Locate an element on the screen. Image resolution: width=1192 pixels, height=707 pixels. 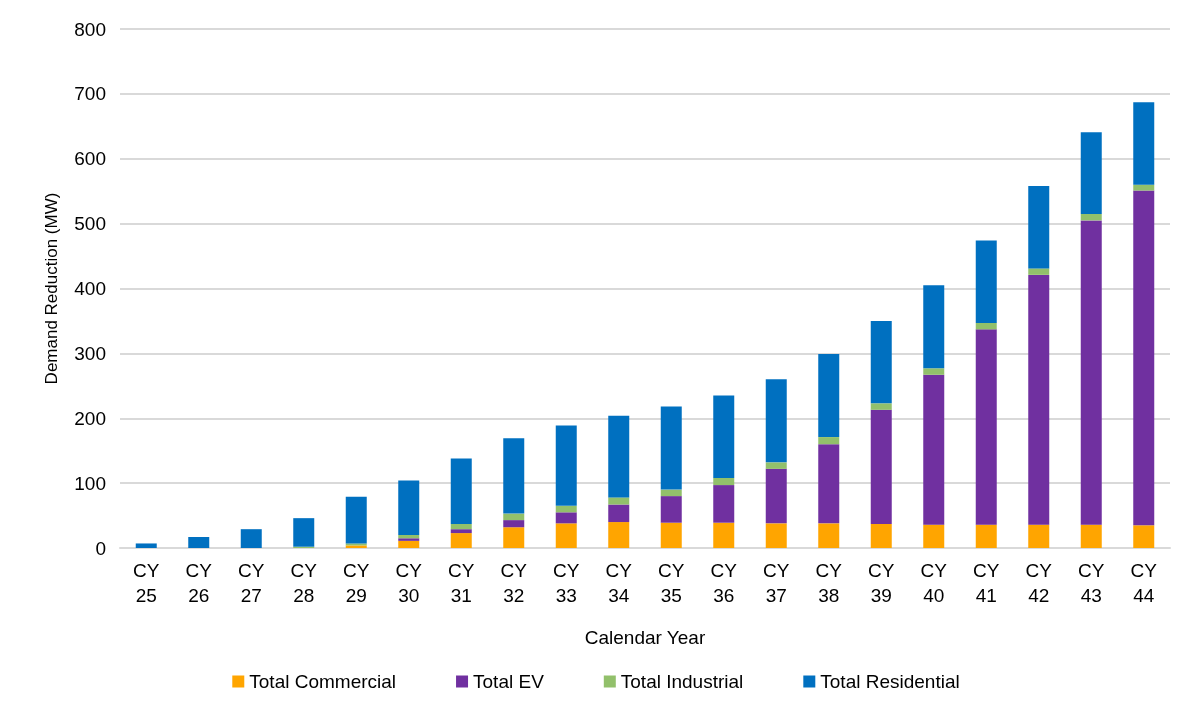
y-tick-label: 700 is located at coordinates (90, 94).